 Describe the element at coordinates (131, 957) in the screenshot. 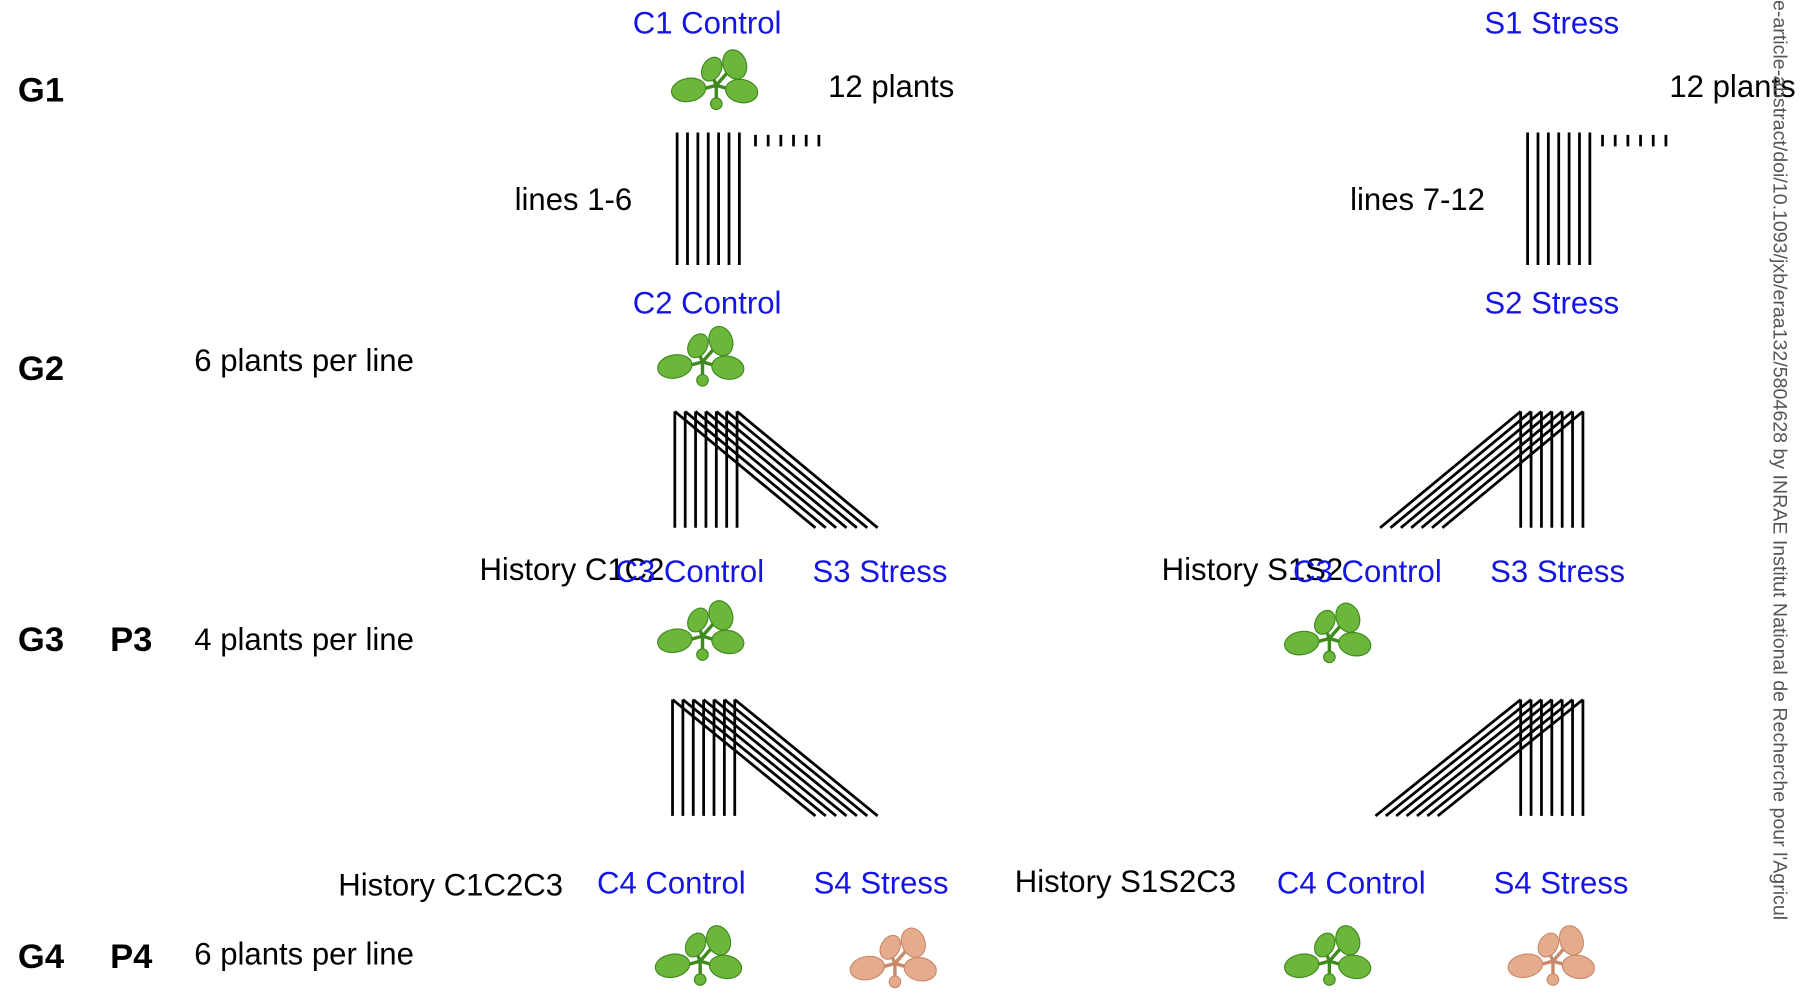

I see `population: P4` at that location.